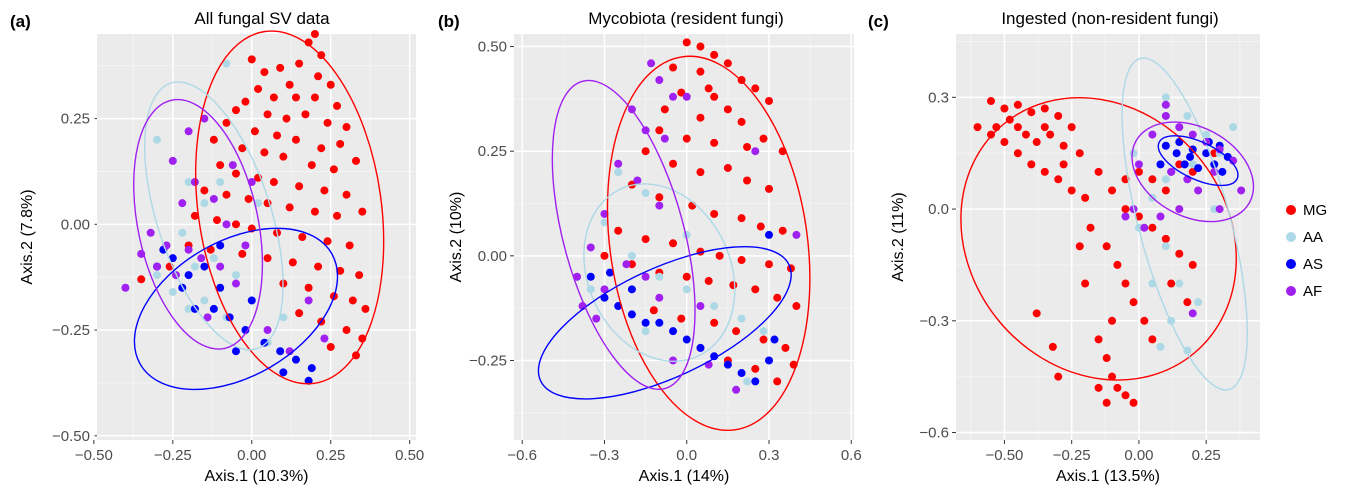  What do you see at coordinates (20, 21) in the screenshot?
I see `panel-letter: (a)` at bounding box center [20, 21].